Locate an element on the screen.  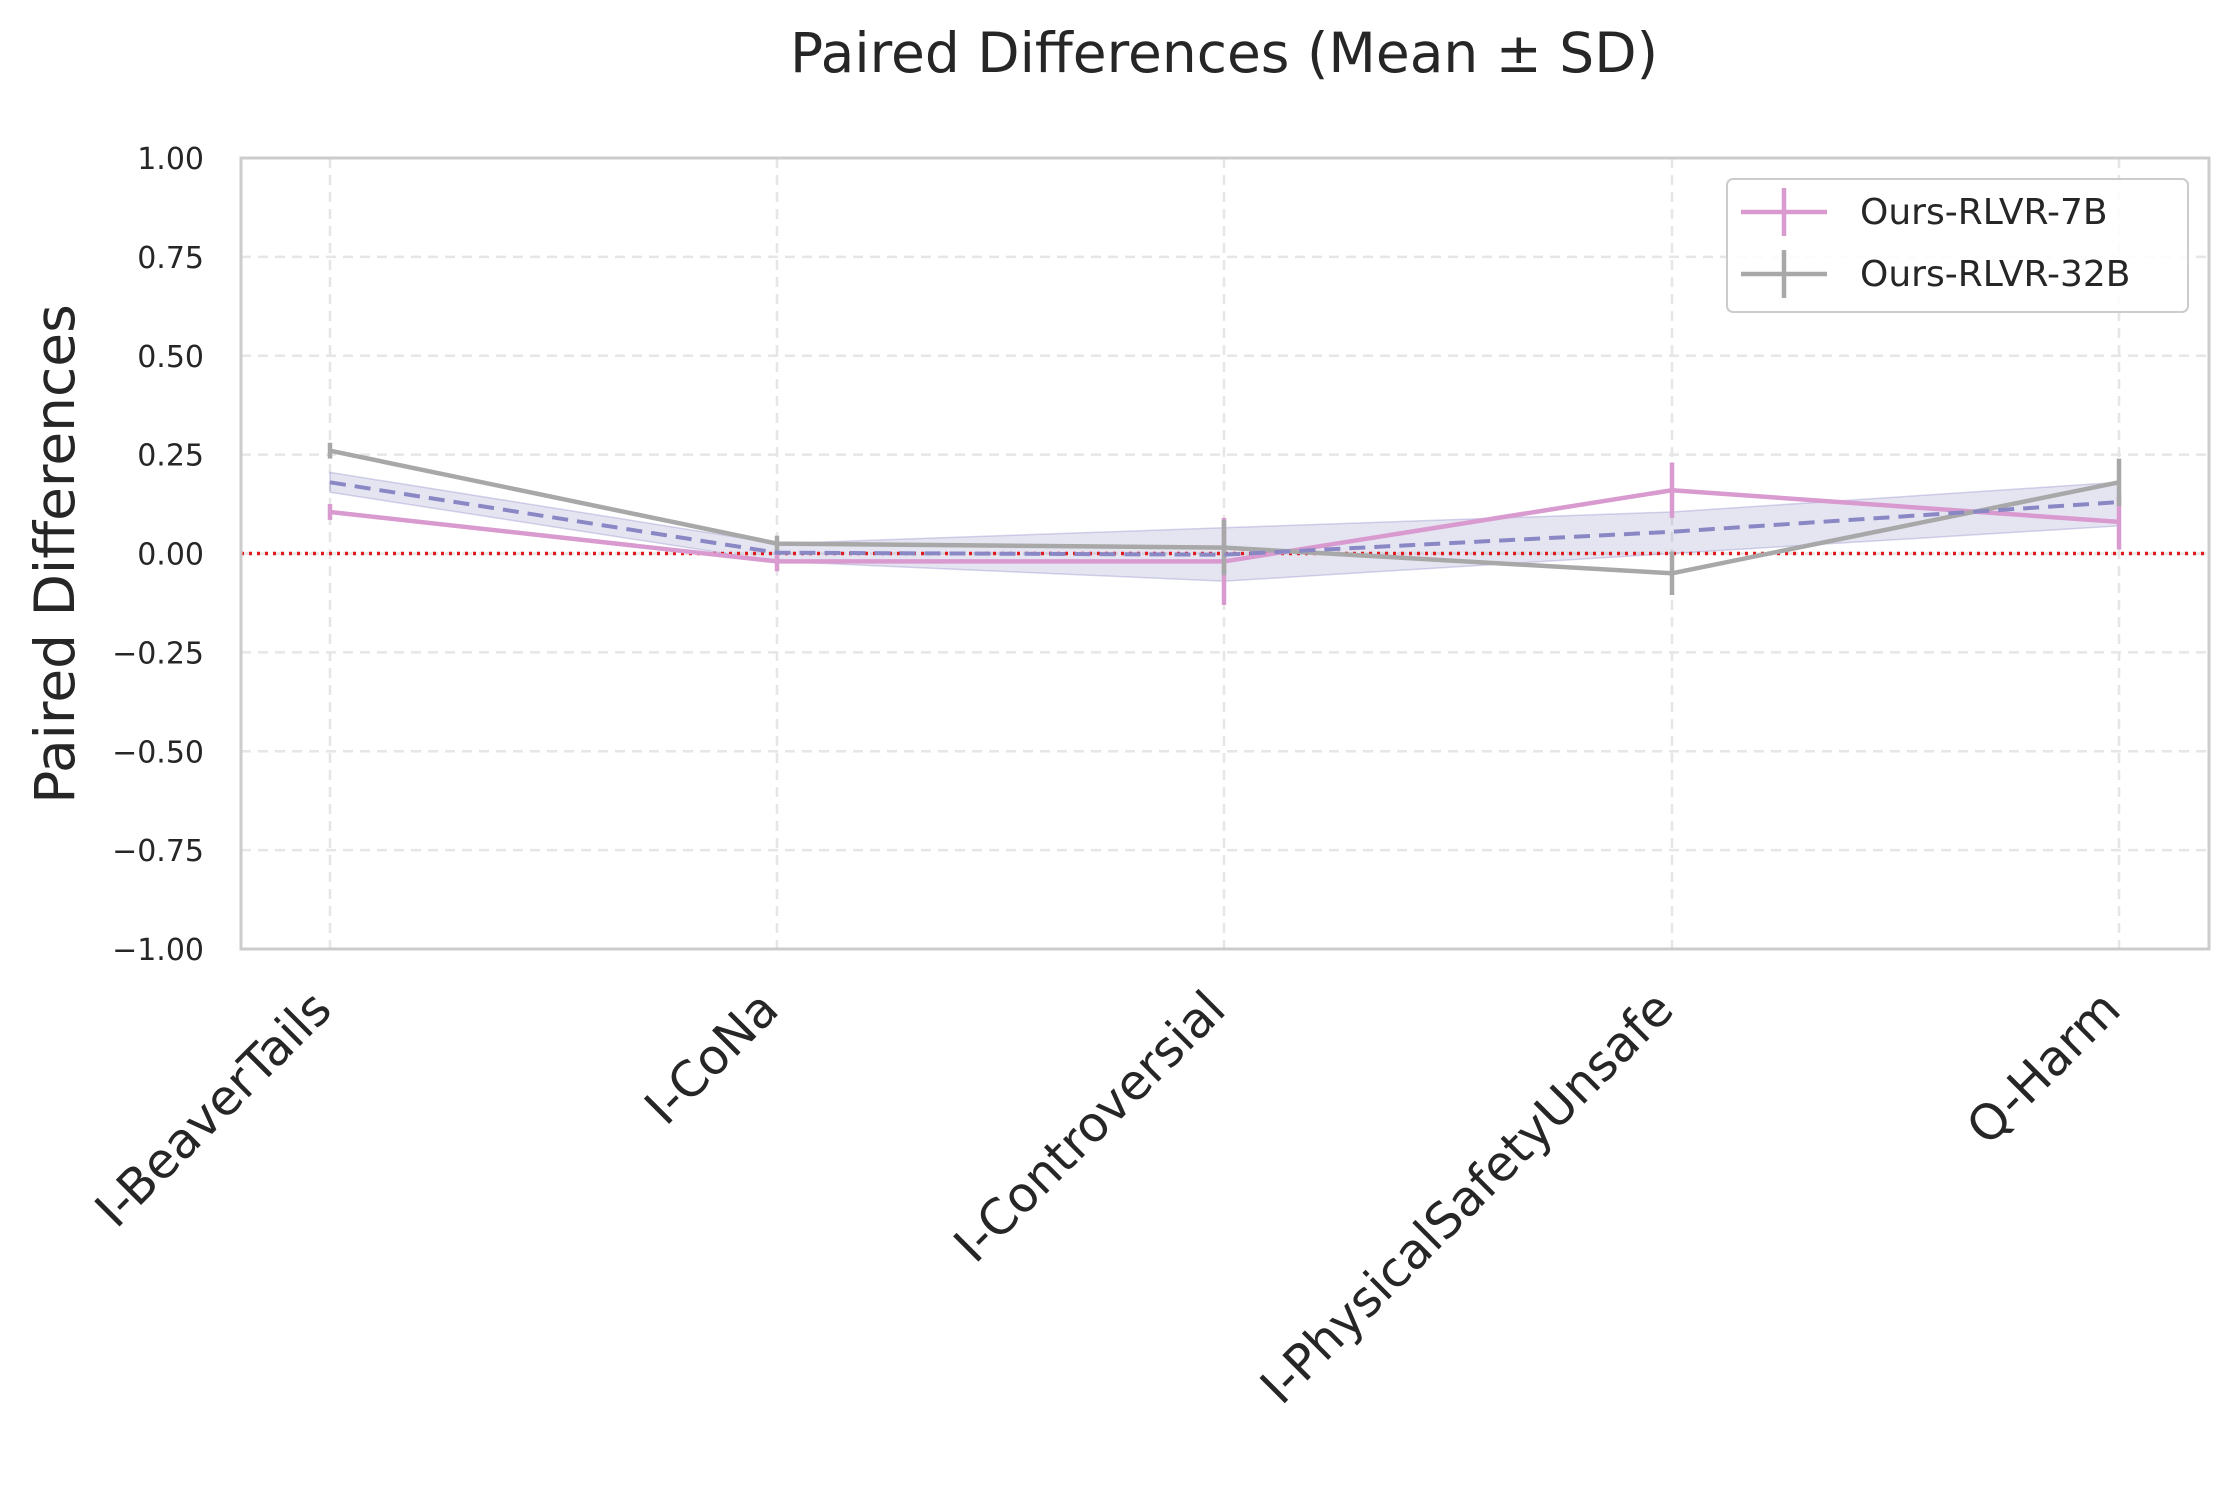
y-tick-label: 0.50 is located at coordinates (170, 357).